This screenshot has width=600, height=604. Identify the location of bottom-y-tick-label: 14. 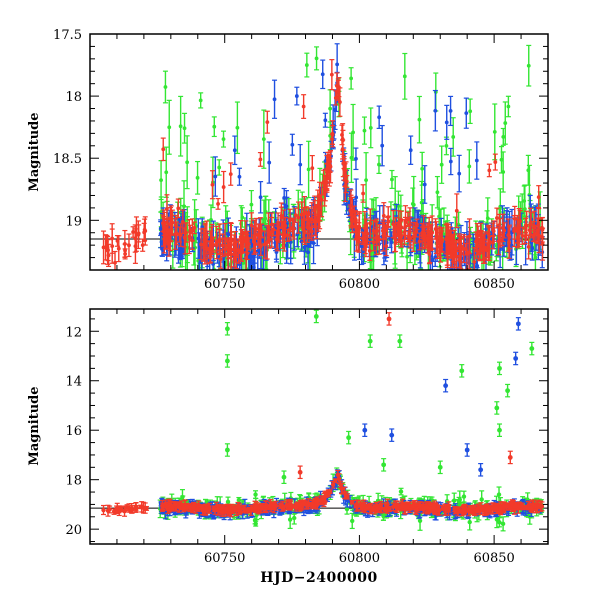
(73, 382).